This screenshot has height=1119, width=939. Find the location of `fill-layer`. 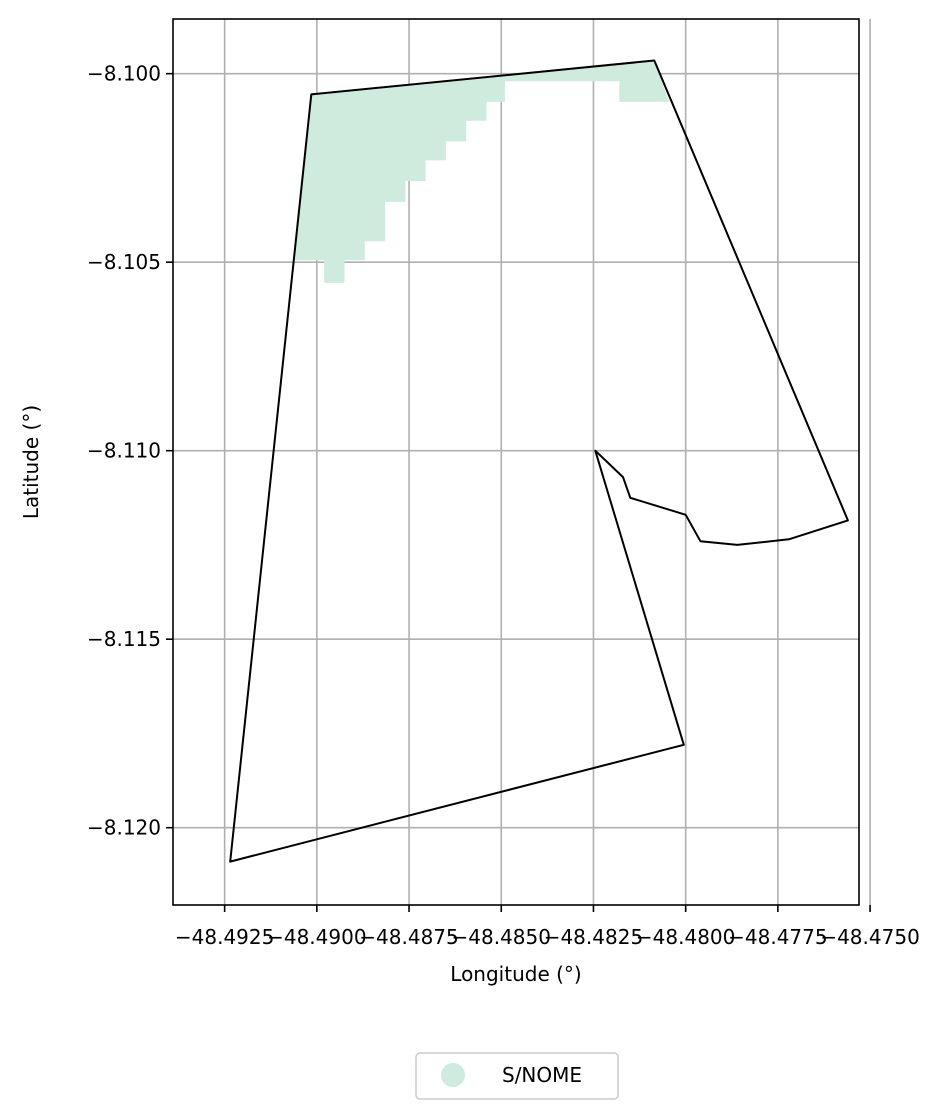

fill-layer is located at coordinates (481, 171).